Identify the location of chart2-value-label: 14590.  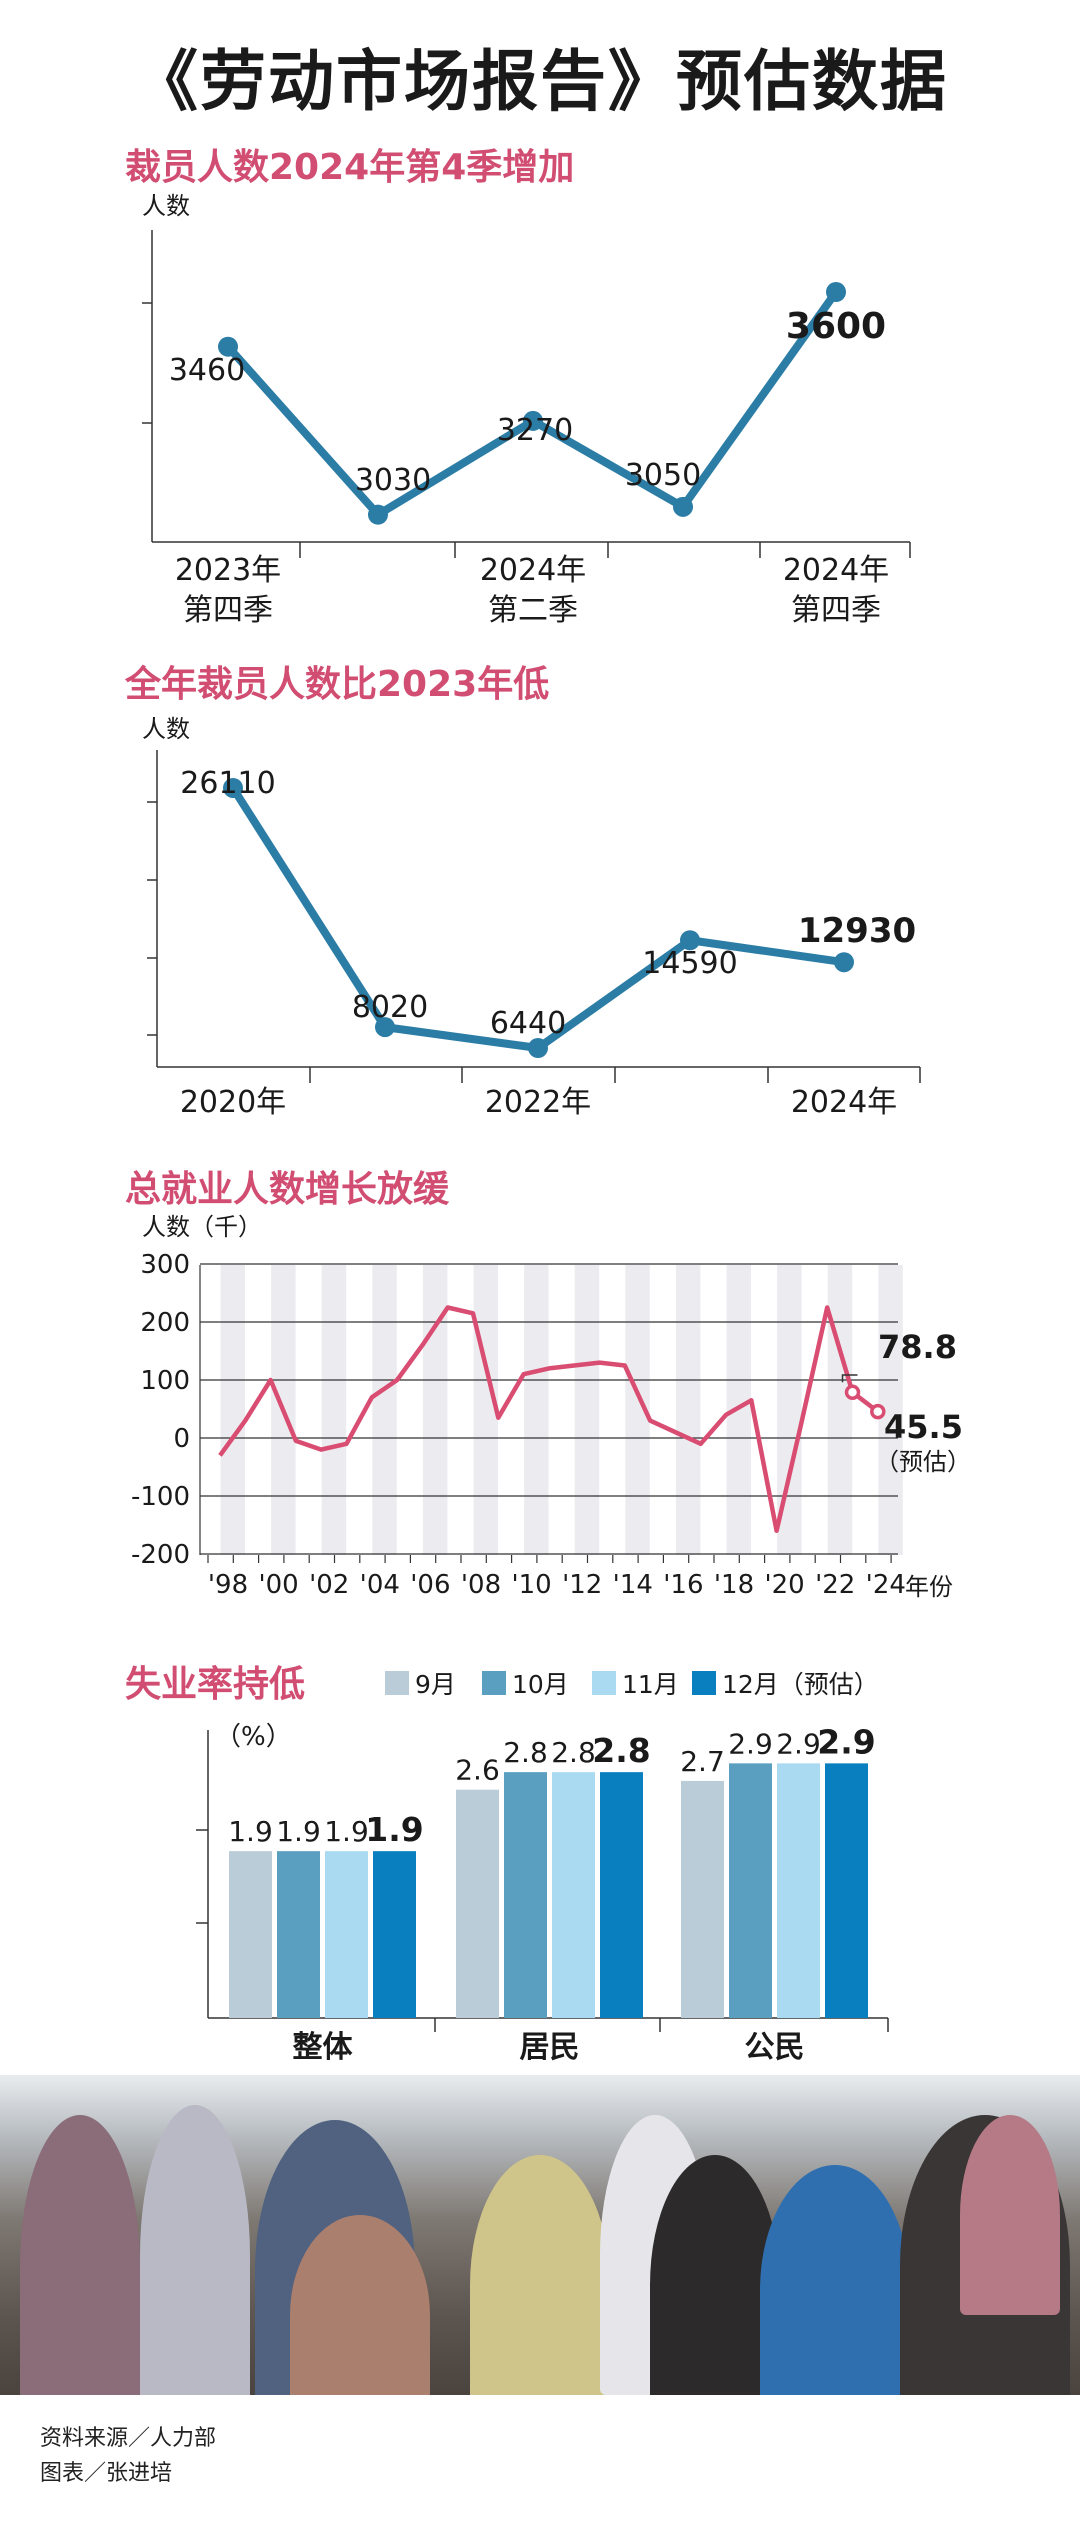
(689, 963).